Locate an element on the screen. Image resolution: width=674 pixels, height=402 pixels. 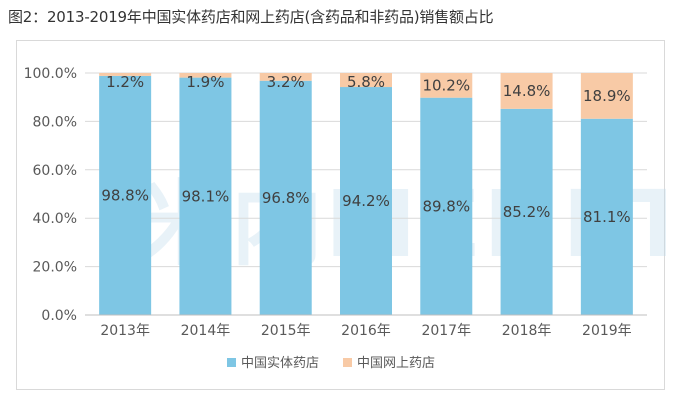
legend-swatch-physical-store is located at coordinates (231, 362).